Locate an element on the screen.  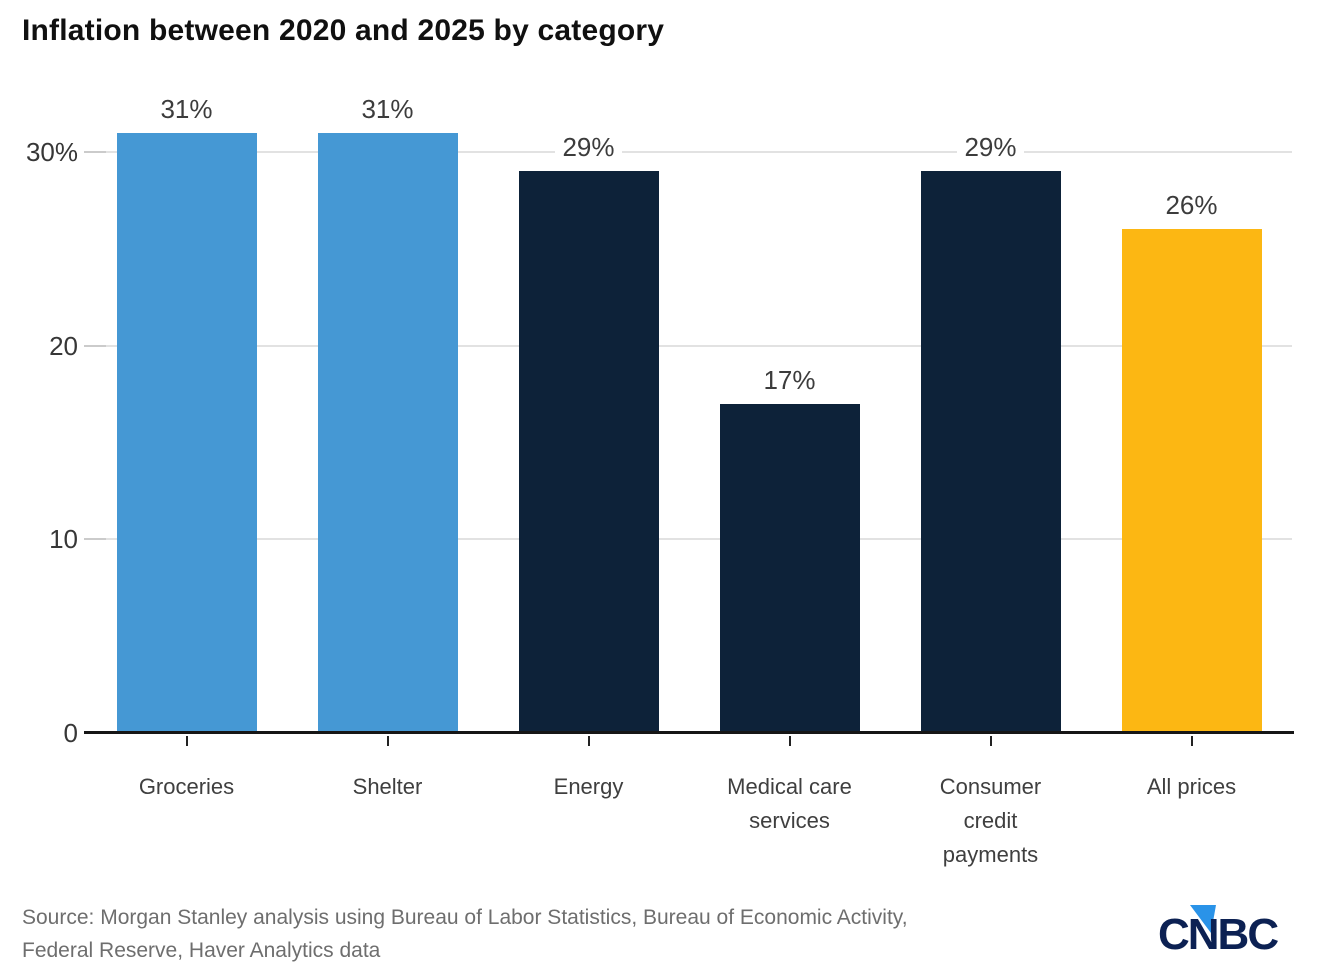
bar-consumer is located at coordinates (990, 452).